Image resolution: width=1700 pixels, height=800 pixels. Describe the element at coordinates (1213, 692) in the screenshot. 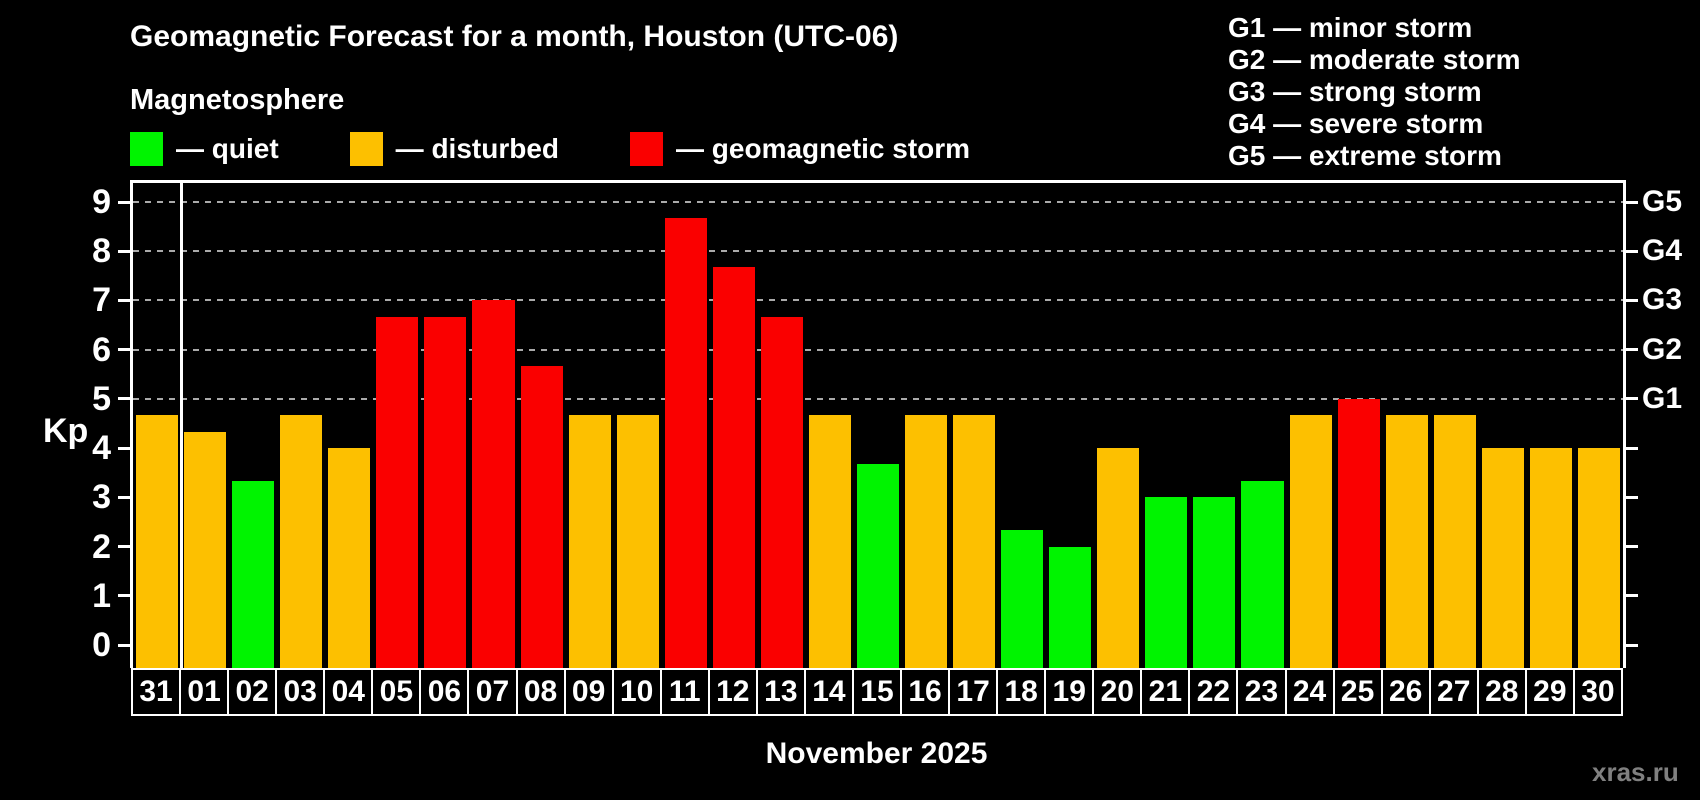

I see `date-cell-22: 22` at that location.